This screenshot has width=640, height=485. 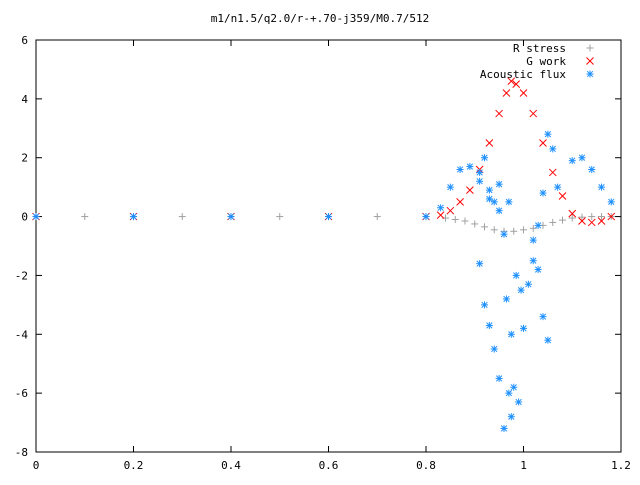 What do you see at coordinates (134, 465) in the screenshot?
I see `x-tick-label: 0.2` at bounding box center [134, 465].